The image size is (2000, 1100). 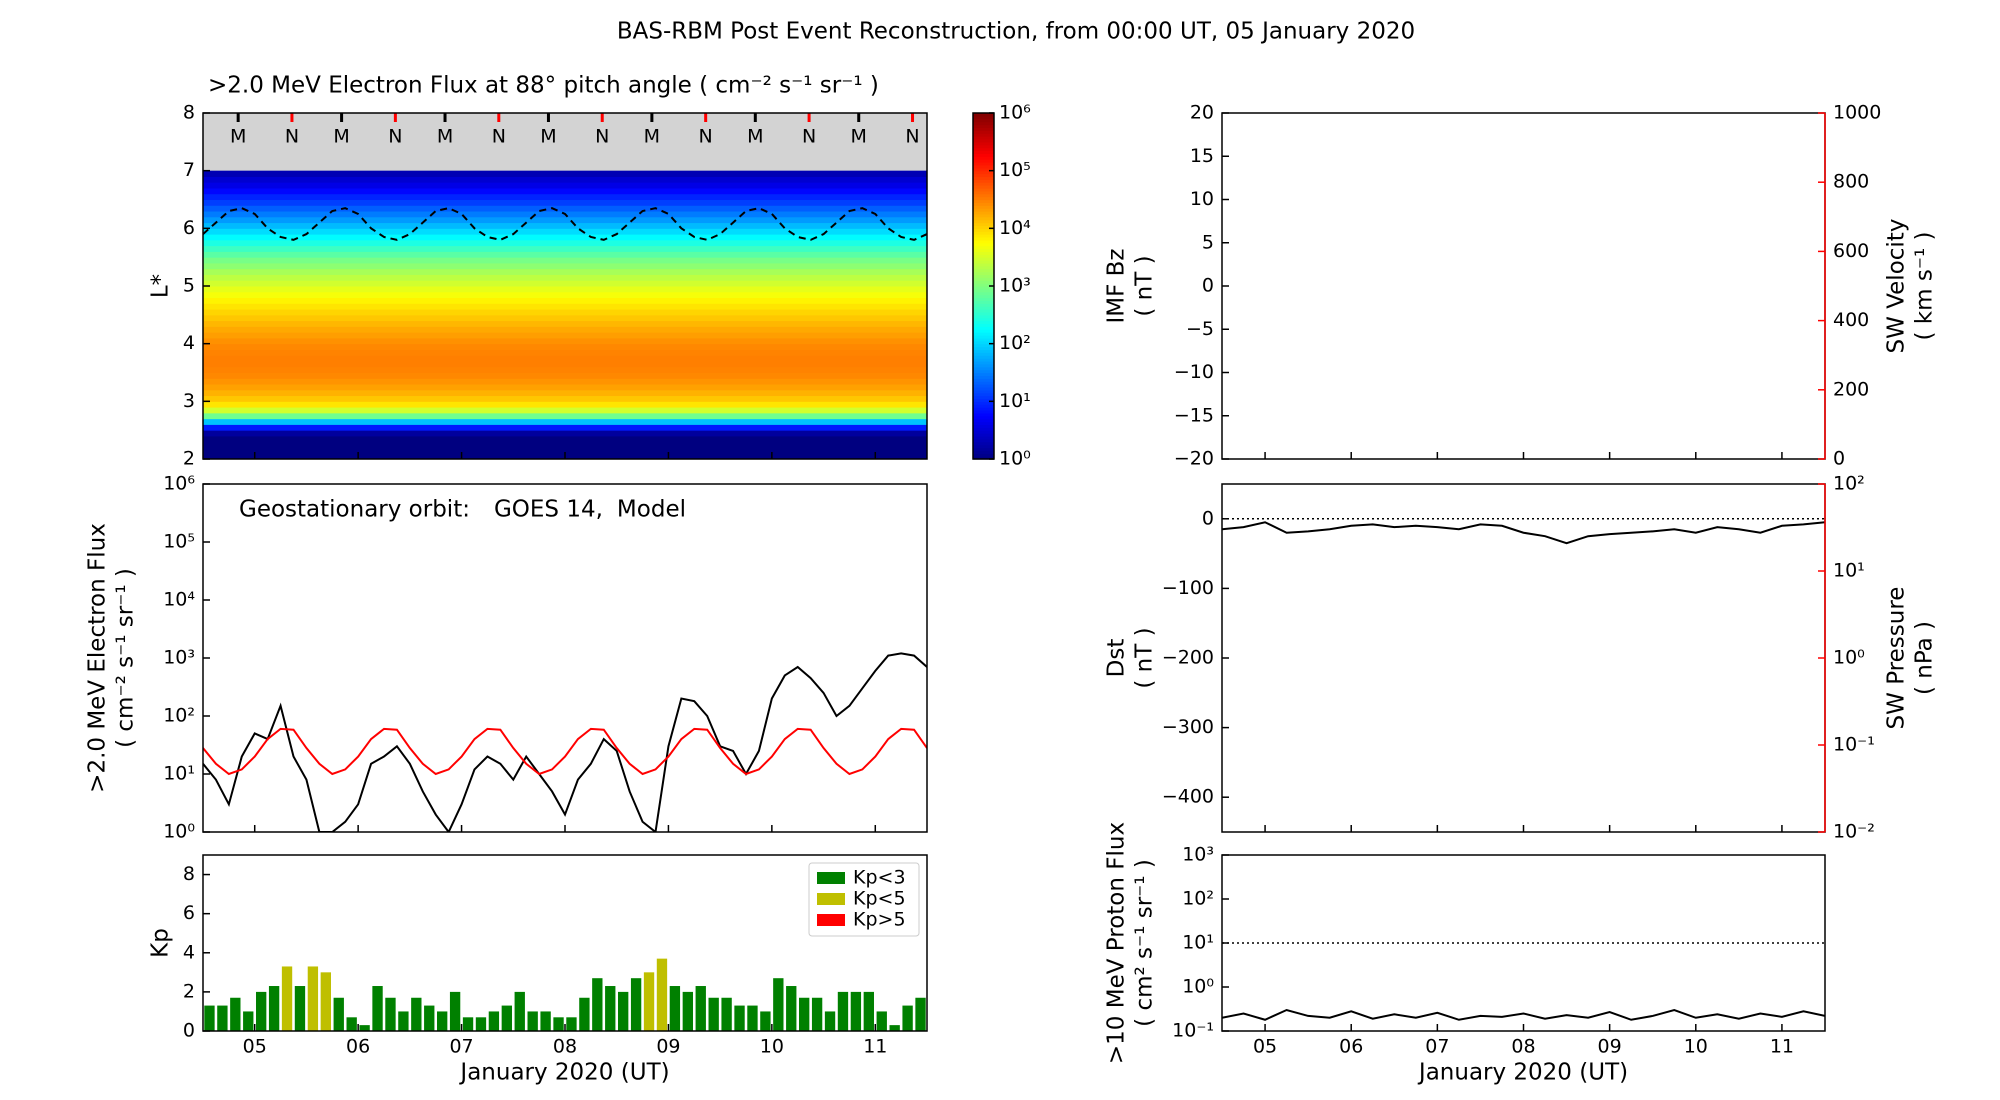 What do you see at coordinates (1198, 899) in the screenshot?
I see `y-tick-label: 10²` at bounding box center [1198, 899].